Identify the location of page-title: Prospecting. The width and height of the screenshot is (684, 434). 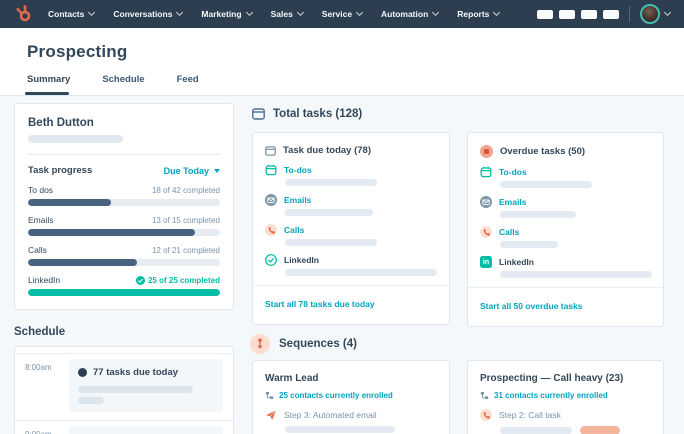
(77, 51).